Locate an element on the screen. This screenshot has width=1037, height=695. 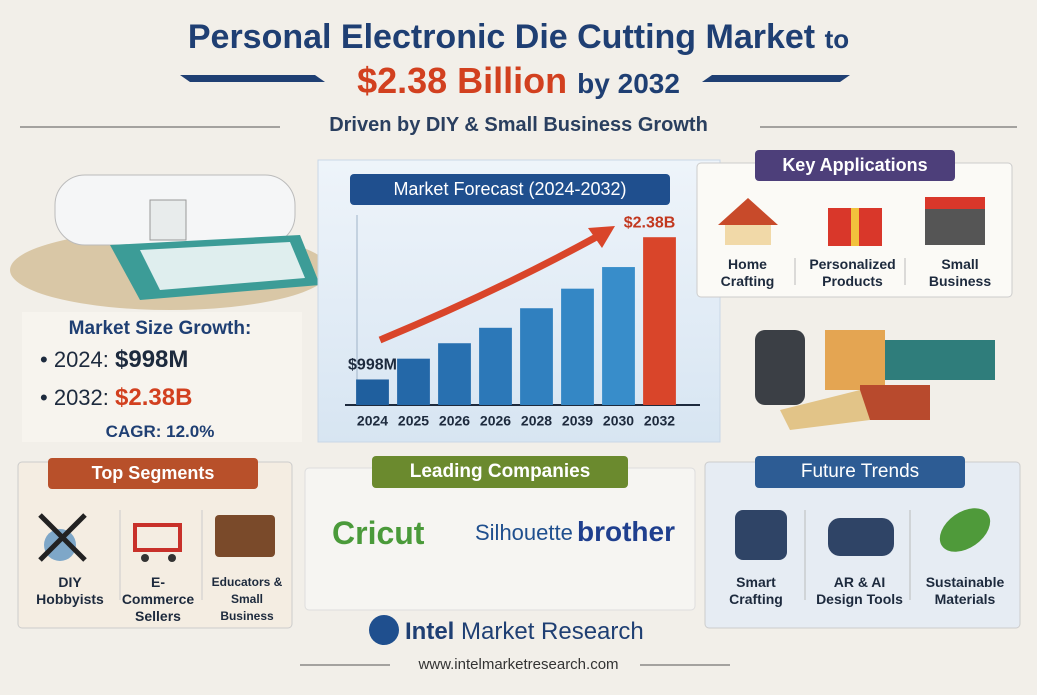
value: $2.38B is located at coordinates (154, 397).